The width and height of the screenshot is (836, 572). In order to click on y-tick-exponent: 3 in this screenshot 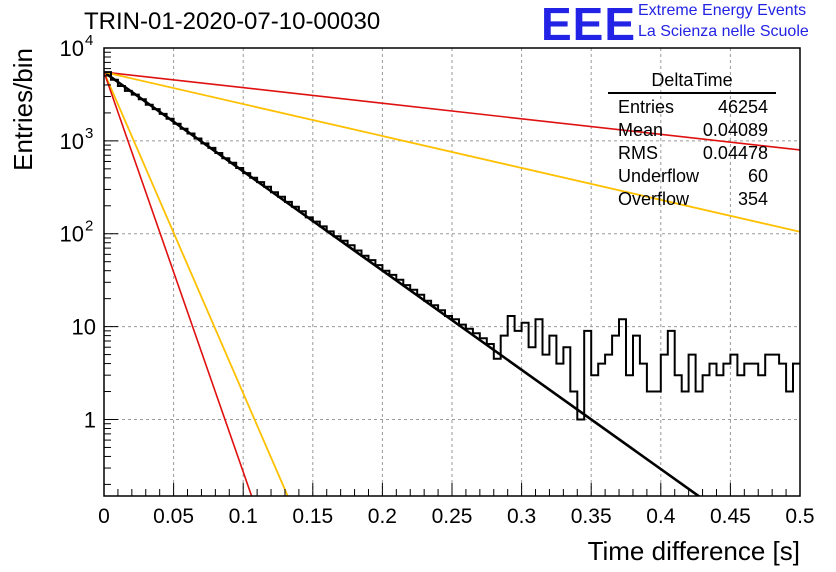, I will do `click(89, 133)`.